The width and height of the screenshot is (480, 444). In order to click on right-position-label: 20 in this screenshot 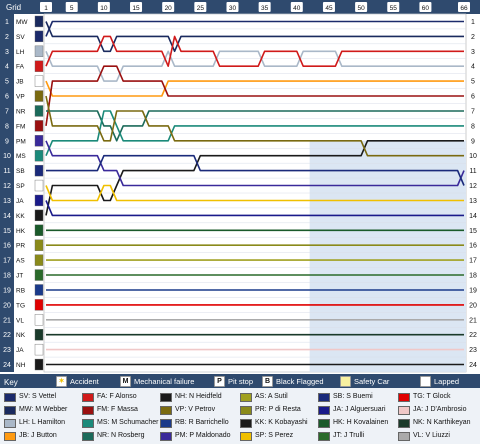, I will do `click(473, 305)`.